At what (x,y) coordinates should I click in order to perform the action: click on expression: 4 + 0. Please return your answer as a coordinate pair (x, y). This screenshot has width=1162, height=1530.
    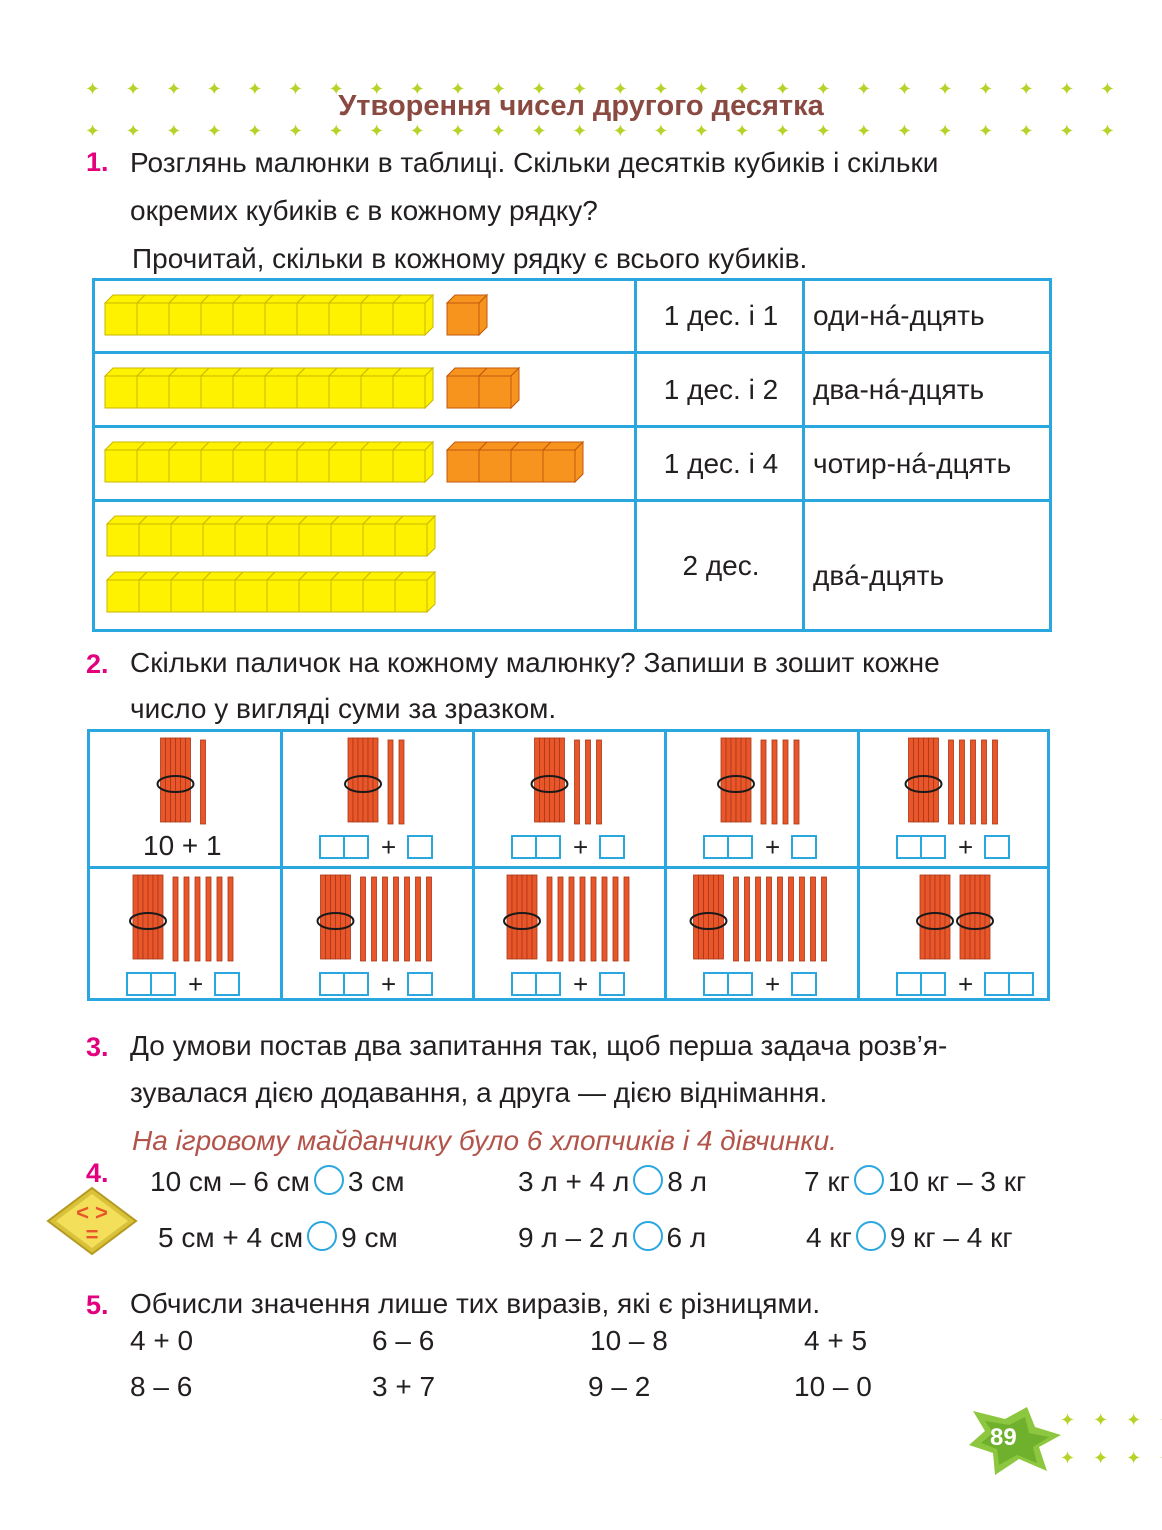
    Looking at the image, I should click on (162, 1340).